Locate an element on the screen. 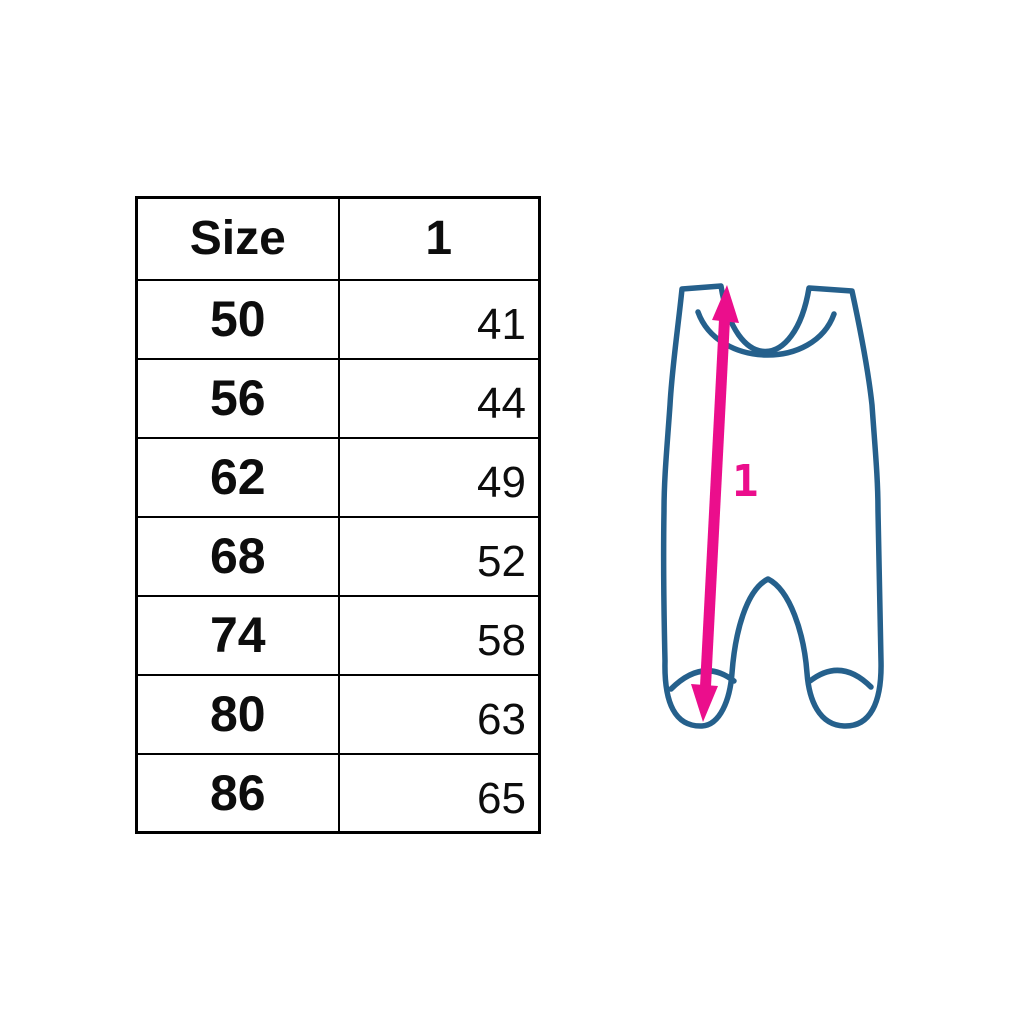 The width and height of the screenshot is (1024, 1024). measurement-value: 52 is located at coordinates (439, 556).